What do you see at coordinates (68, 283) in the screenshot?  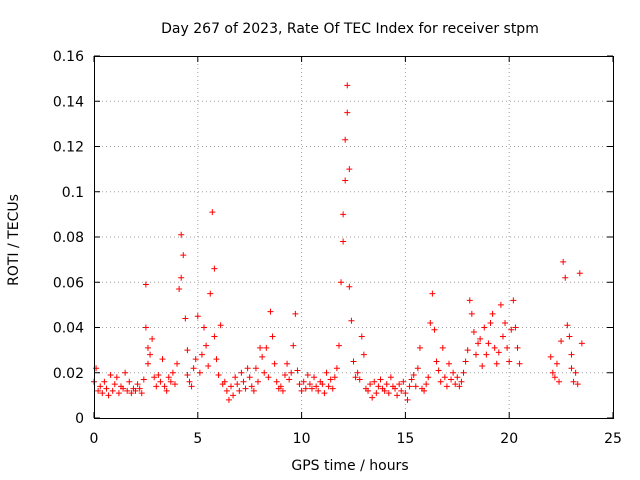 I see `y-tick-label: 0.06` at bounding box center [68, 283].